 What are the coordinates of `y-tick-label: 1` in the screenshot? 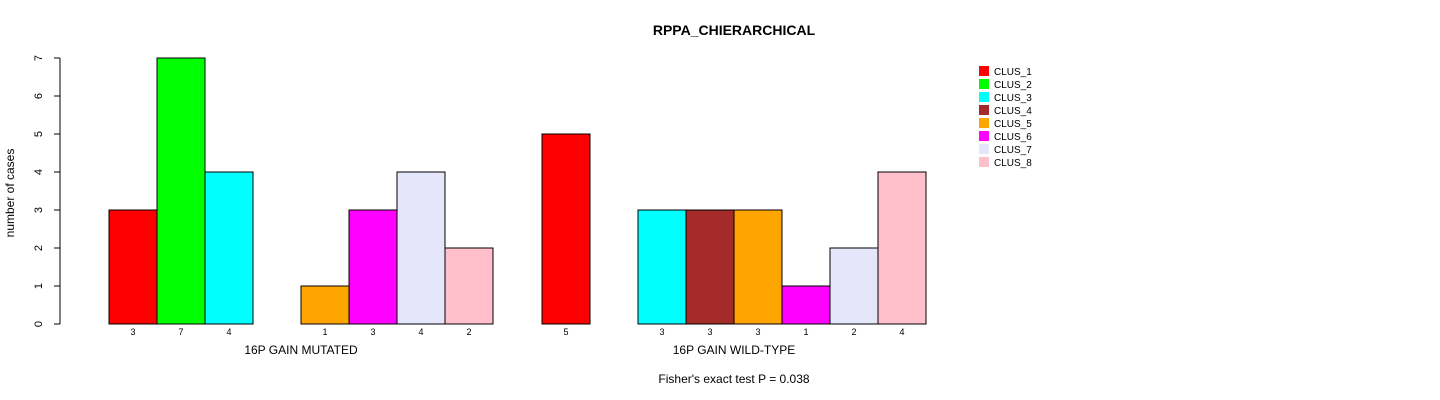 It's located at (39, 286).